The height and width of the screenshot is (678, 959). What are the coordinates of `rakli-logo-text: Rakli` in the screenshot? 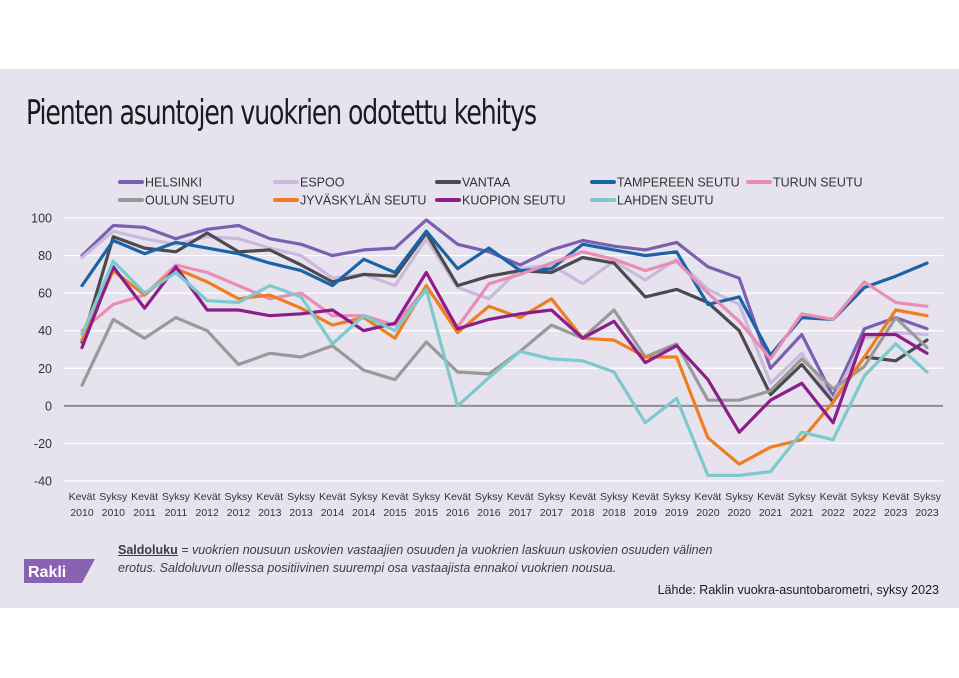 It's located at (47, 572).